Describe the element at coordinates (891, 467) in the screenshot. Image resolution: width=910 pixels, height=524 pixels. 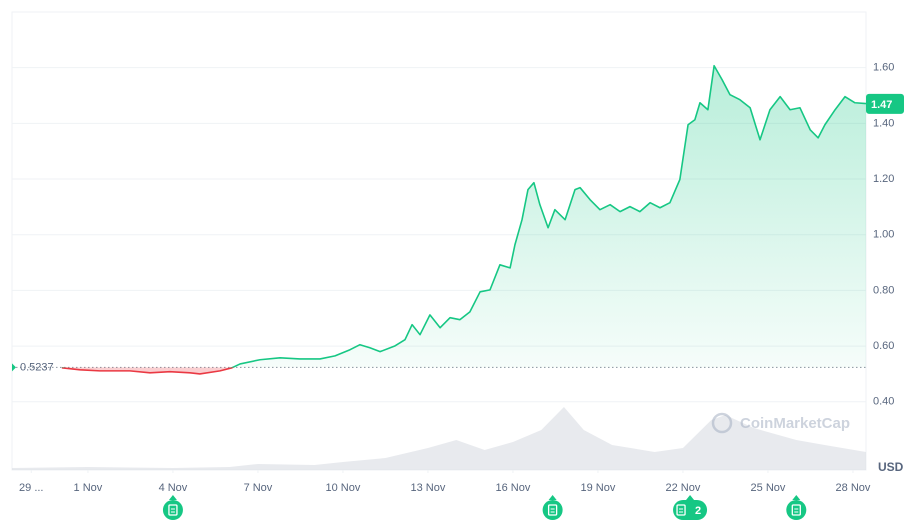
I see `y-axis-label: USD` at that location.